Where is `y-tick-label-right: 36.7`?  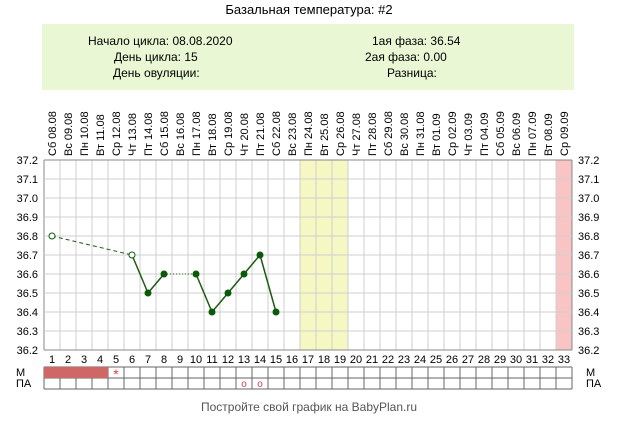
y-tick-label-right: 36.7 is located at coordinates (588, 256).